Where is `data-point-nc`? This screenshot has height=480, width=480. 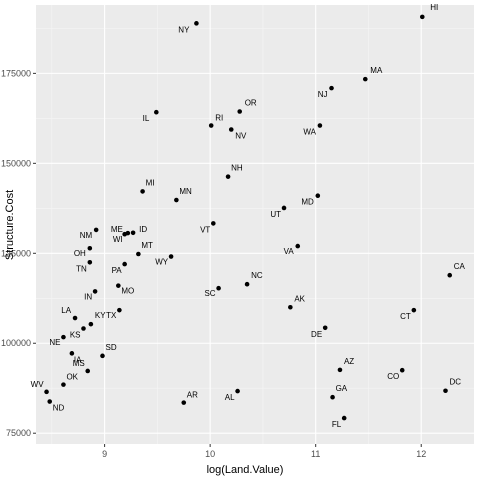 data-point-nc is located at coordinates (247, 284).